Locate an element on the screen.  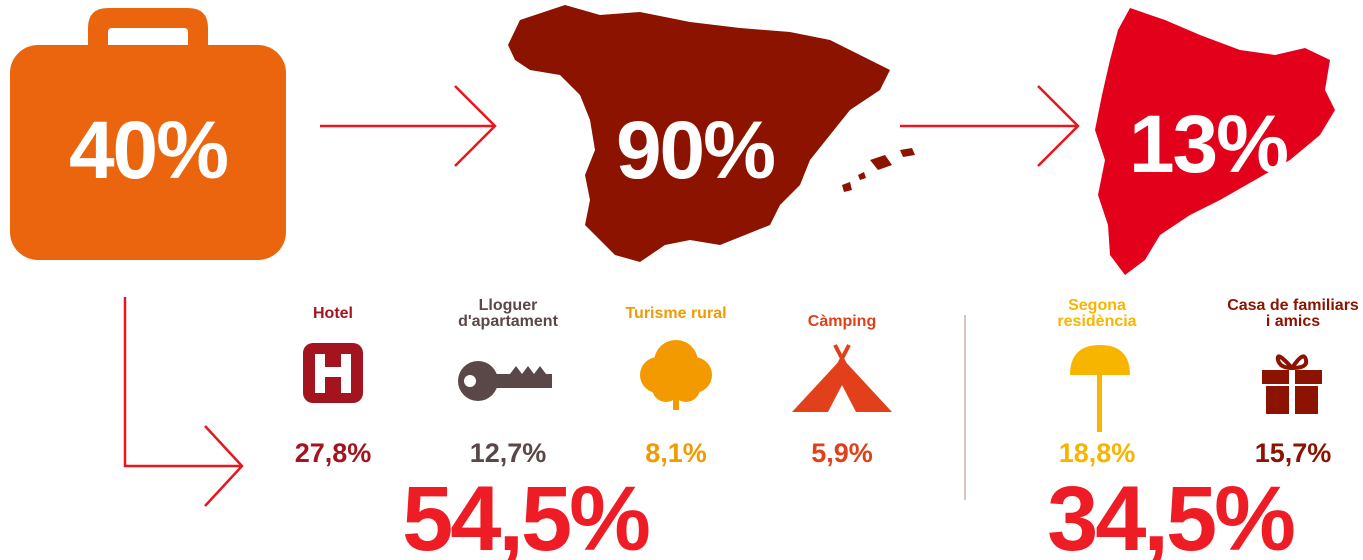
suitcase-icon is located at coordinates (148, 134).